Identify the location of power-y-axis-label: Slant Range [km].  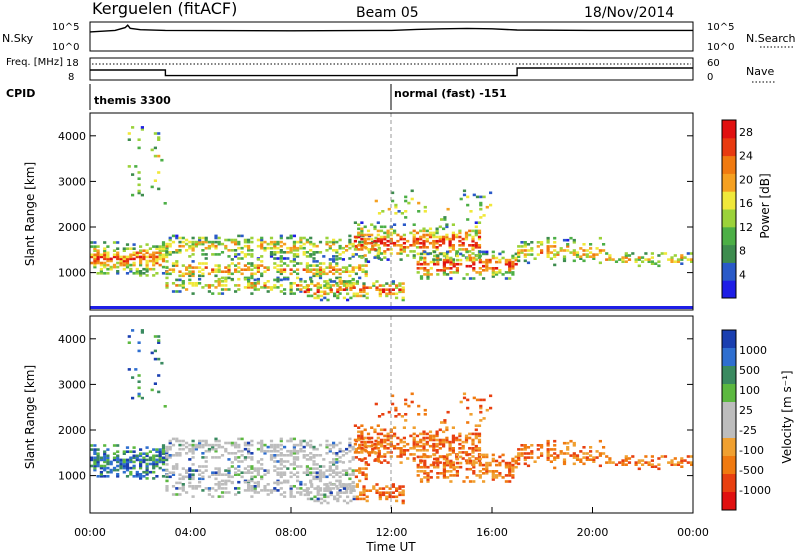
(30, 214).